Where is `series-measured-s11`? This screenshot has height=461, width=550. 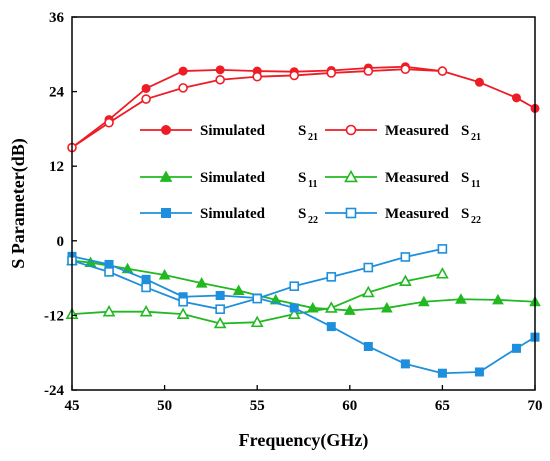
series-measured-s11 is located at coordinates (257, 298).